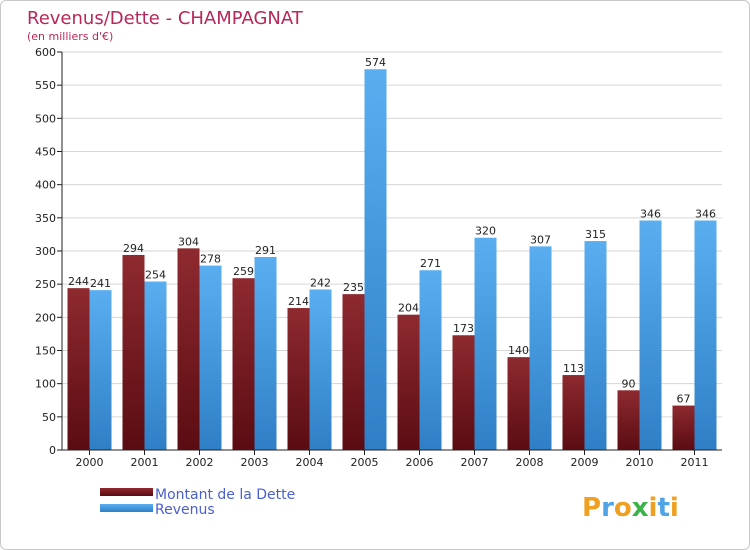 This screenshot has height=550, width=750. Describe the element at coordinates (255, 462) in the screenshot. I see `x-tick-label: 2003` at that location.